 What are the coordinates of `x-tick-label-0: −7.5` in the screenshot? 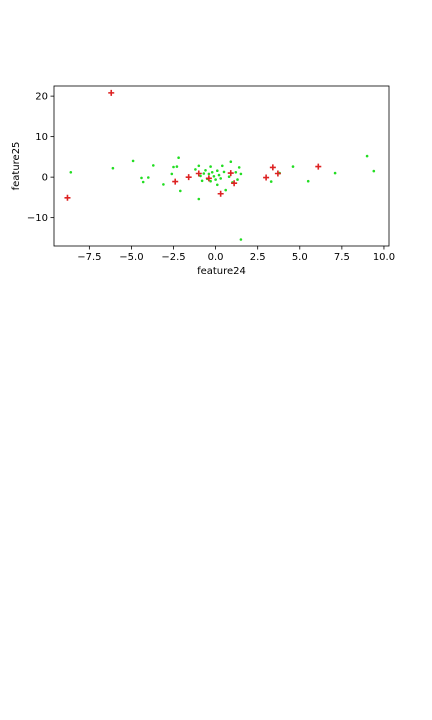 It's located at (89, 257).